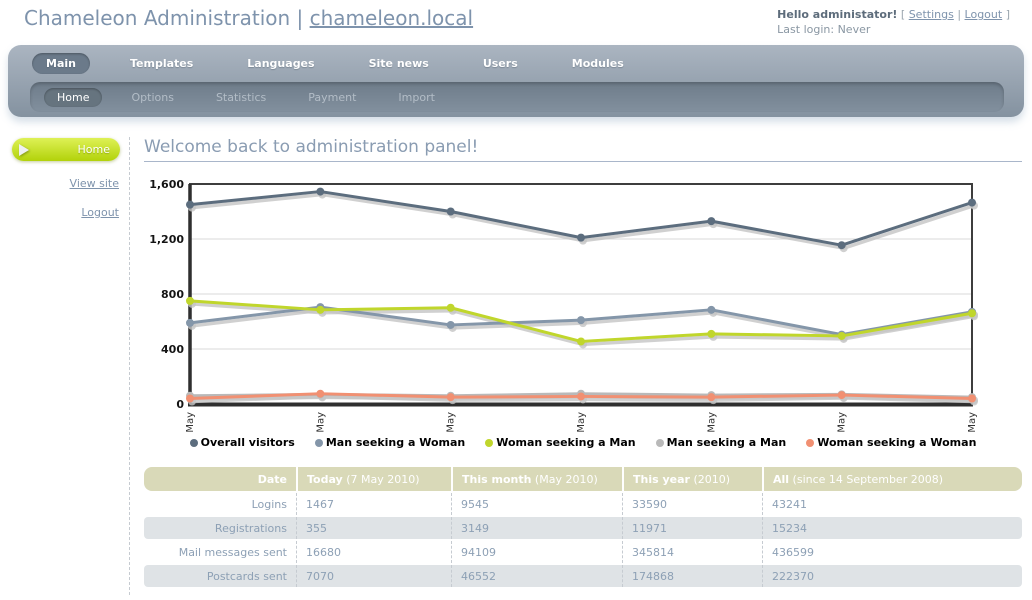 The image size is (1032, 600). Describe the element at coordinates (903, 14) in the screenshot. I see `bracket-left: [` at that location.